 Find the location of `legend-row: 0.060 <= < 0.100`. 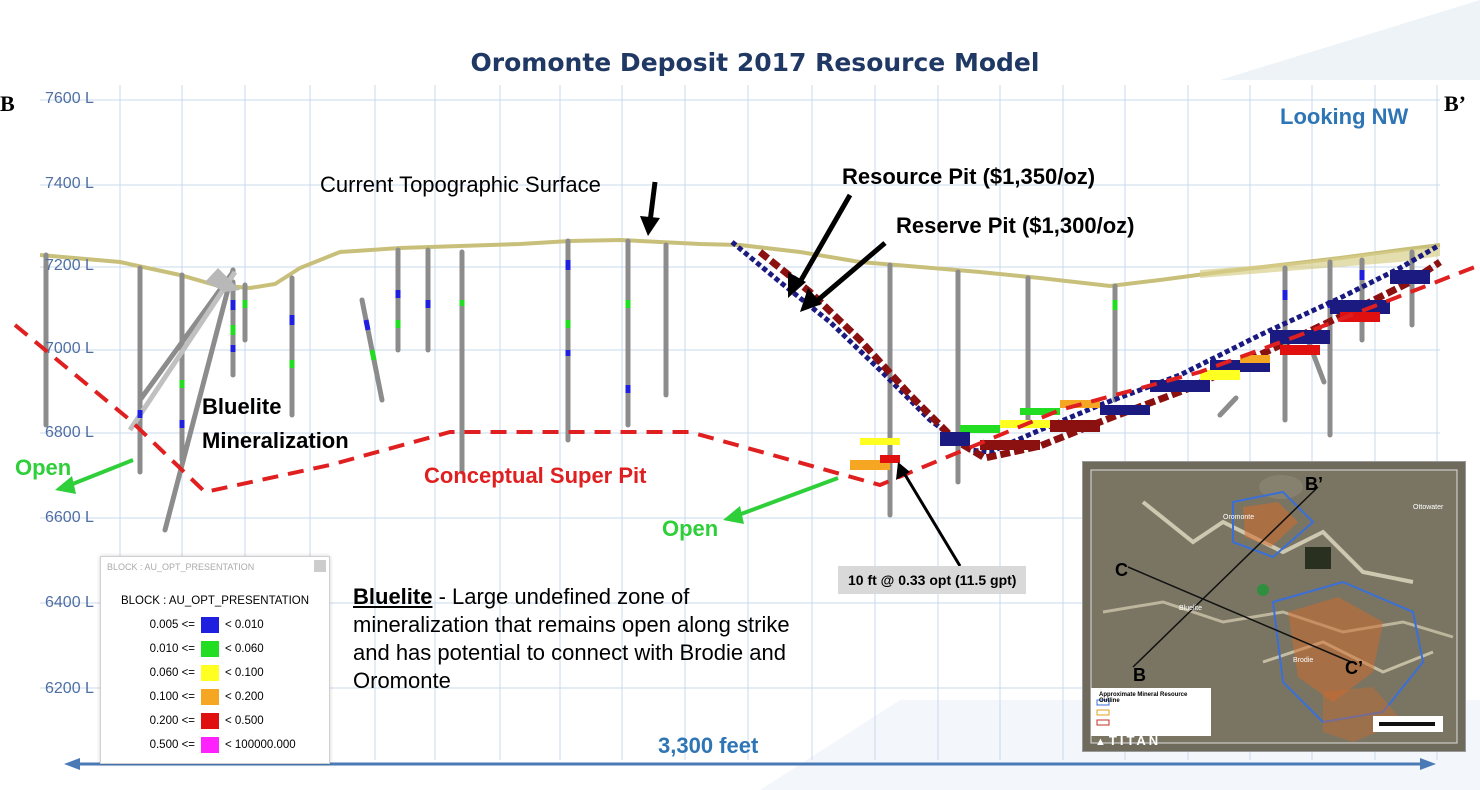

legend-row: 0.060 <= < 0.100 is located at coordinates (215, 673).